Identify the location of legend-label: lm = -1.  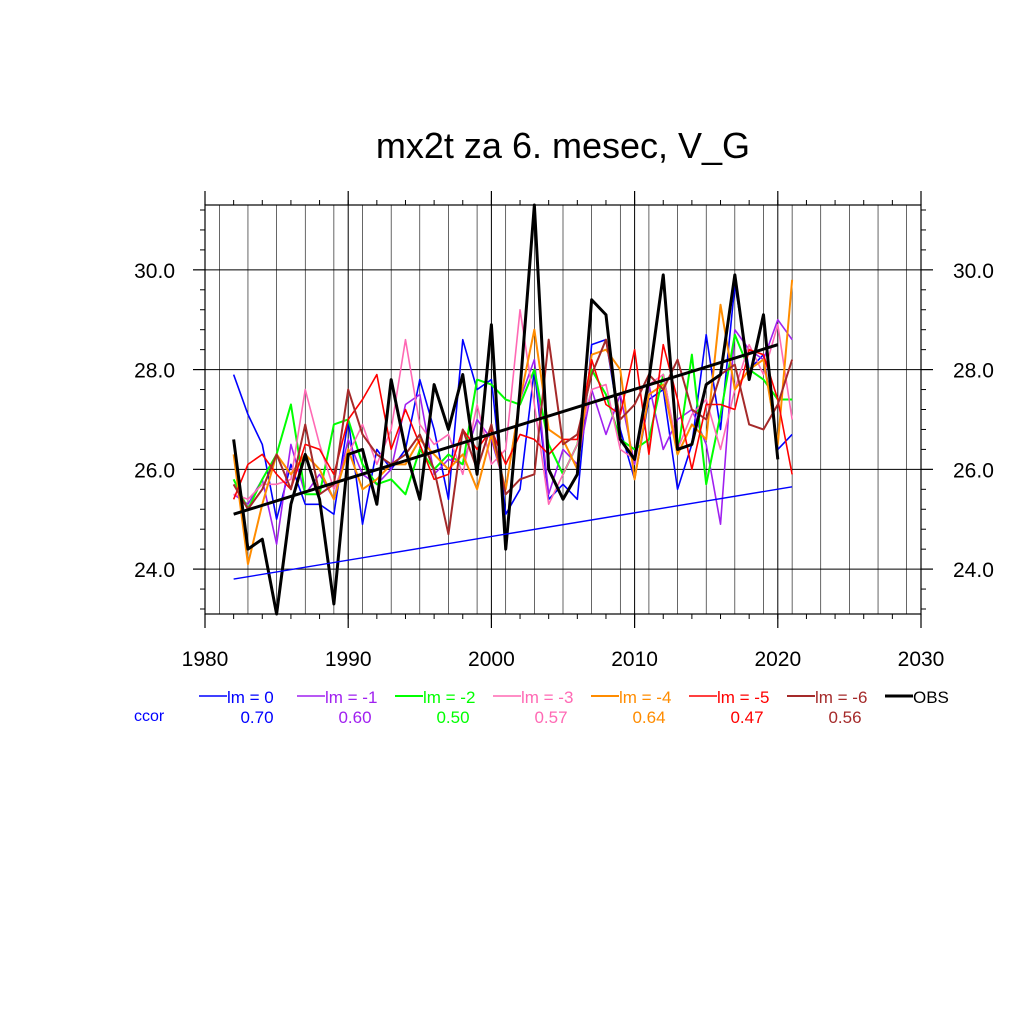
(351, 697).